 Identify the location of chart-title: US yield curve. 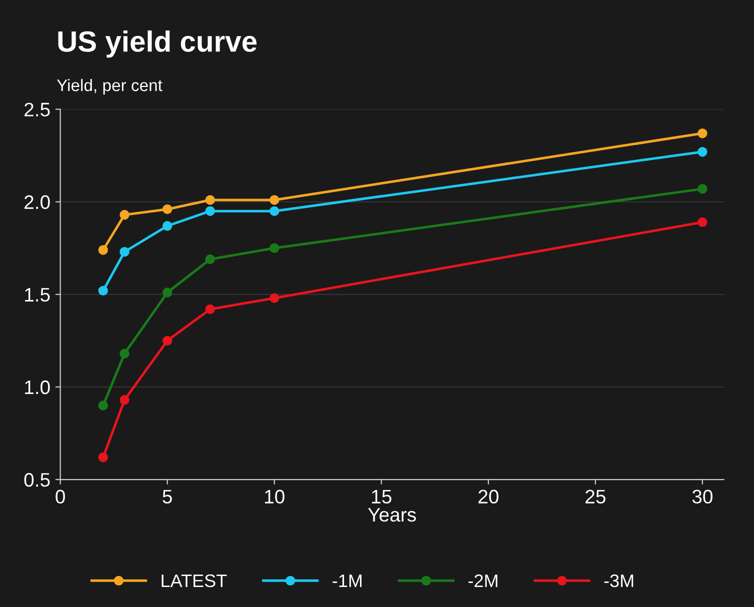
(157, 44).